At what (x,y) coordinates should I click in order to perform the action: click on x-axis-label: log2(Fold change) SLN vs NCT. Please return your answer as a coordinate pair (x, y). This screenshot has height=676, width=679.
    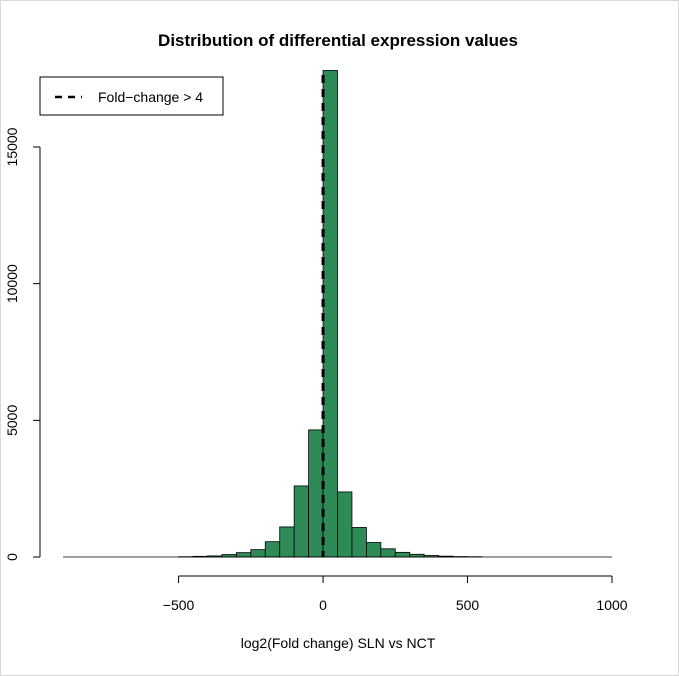
    Looking at the image, I should click on (338, 643).